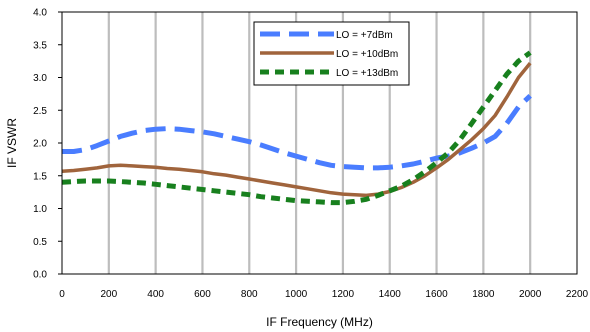 The width and height of the screenshot is (590, 332). What do you see at coordinates (364, 35) in the screenshot?
I see `legend-label-1: LO = +7dBm` at bounding box center [364, 35].